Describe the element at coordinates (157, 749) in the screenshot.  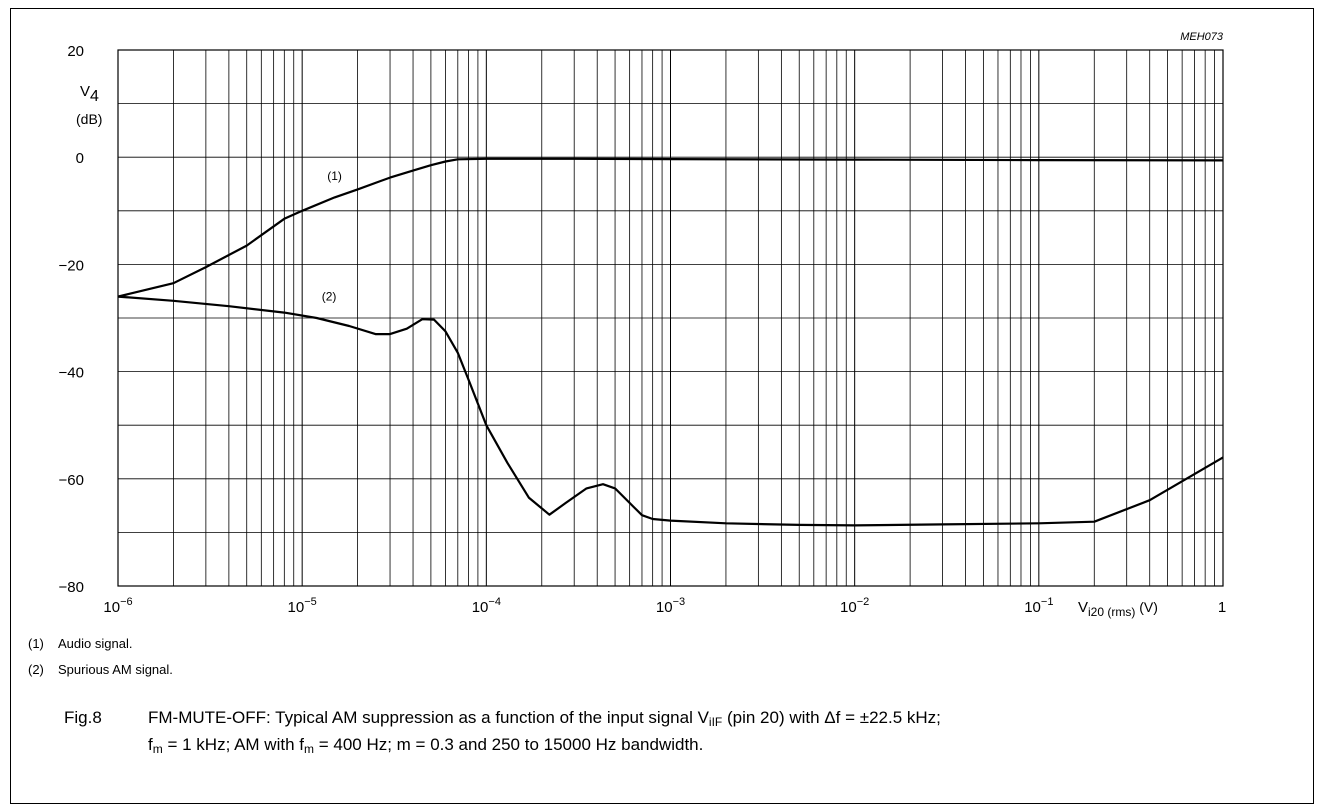
I see `caption-sub-m-1: m` at that location.